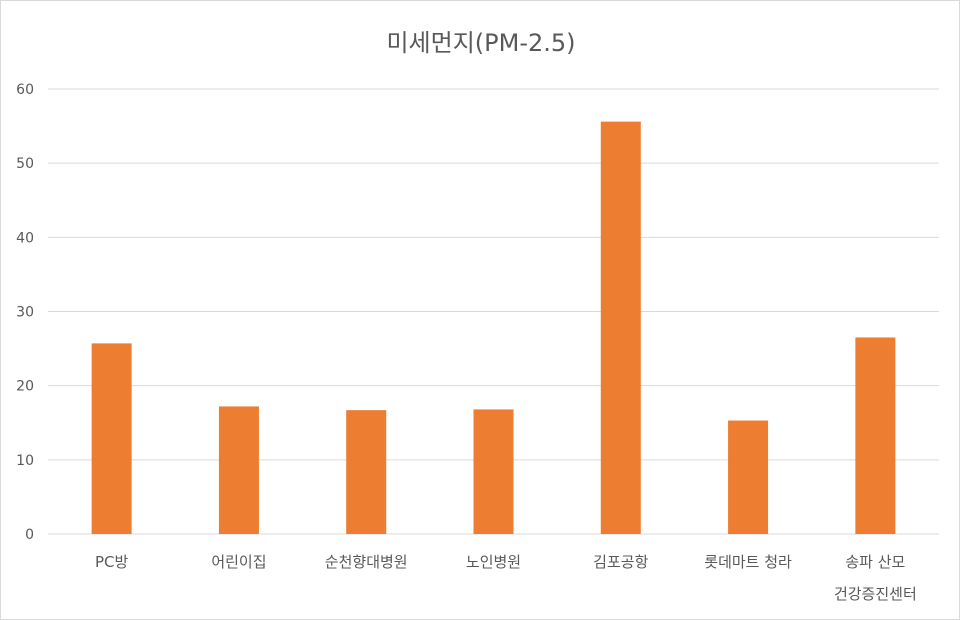  What do you see at coordinates (29, 535) in the screenshot?
I see `y-tick-label: 0` at bounding box center [29, 535].